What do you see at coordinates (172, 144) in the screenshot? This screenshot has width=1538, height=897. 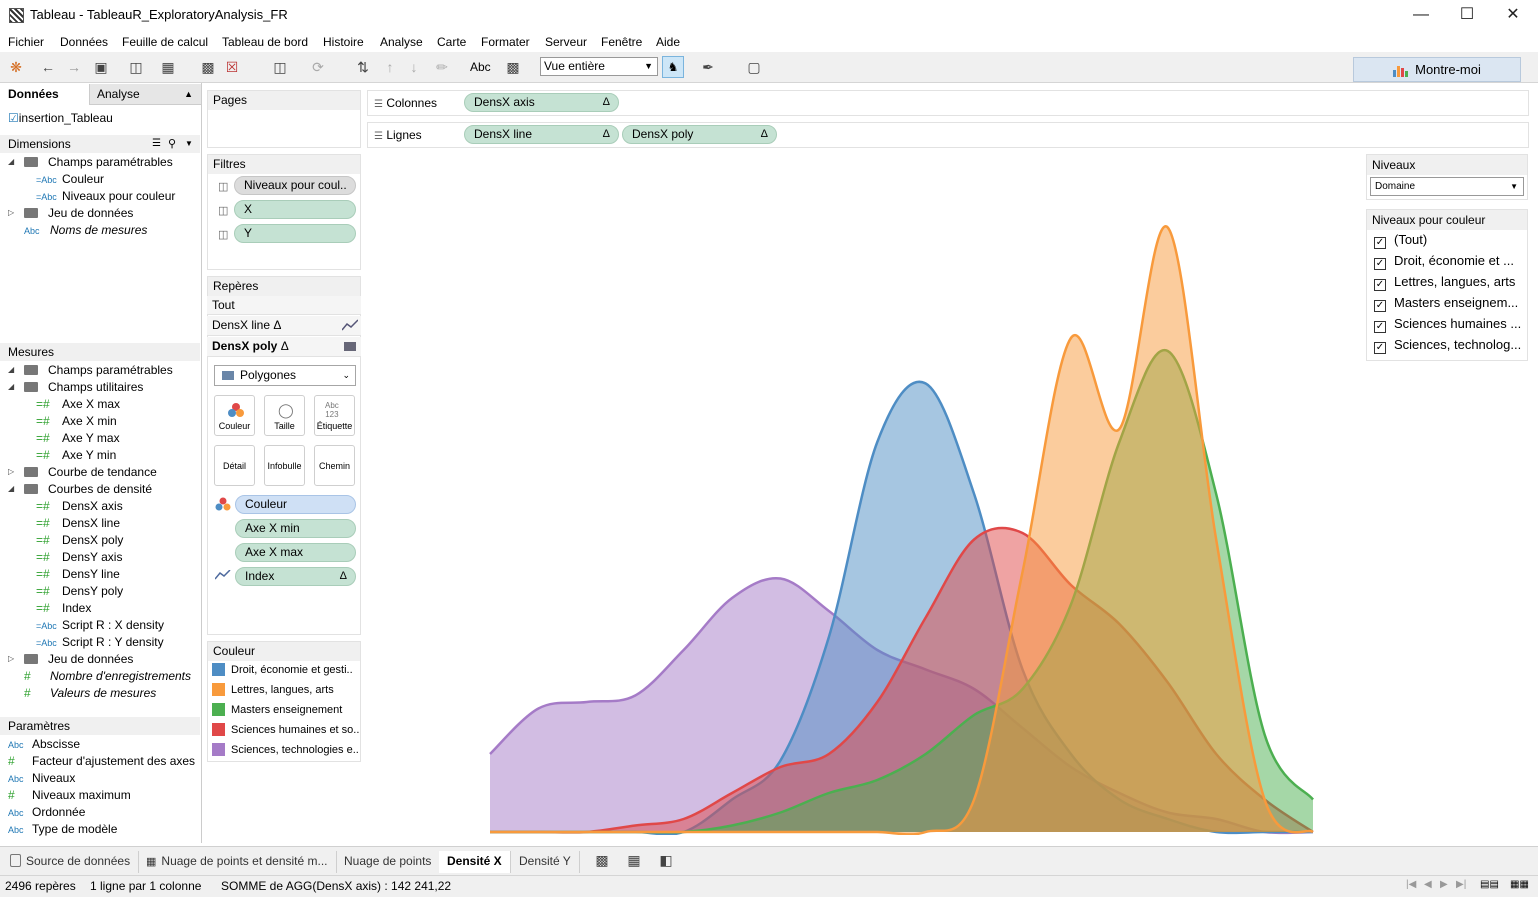 I see `search-icon: ⚲` at bounding box center [172, 144].